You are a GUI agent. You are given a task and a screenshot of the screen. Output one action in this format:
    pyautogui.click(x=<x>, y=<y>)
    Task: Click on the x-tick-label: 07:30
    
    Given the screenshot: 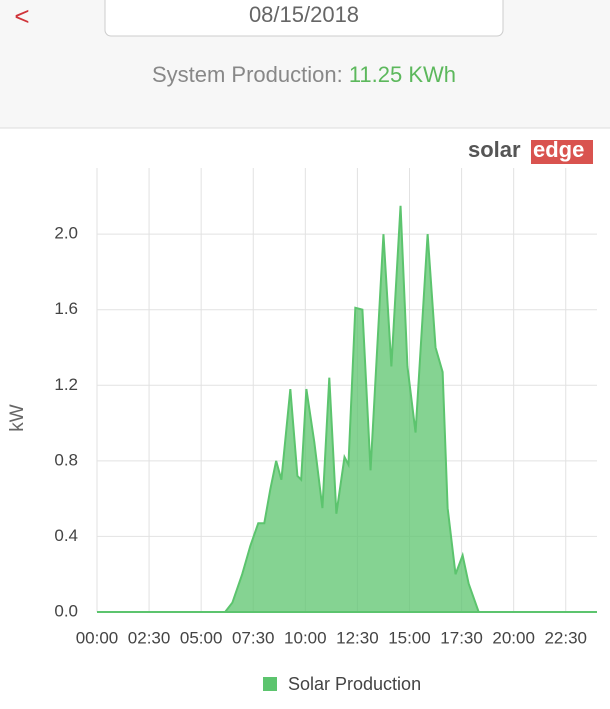 What is the action you would take?
    pyautogui.click(x=253, y=637)
    